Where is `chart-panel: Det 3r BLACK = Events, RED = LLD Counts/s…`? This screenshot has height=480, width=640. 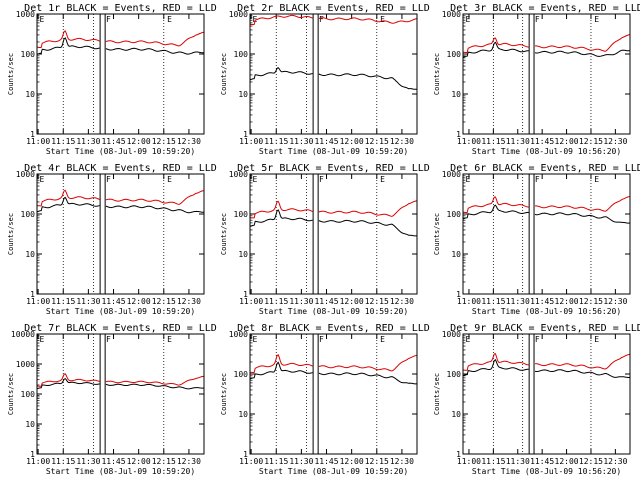
chart-panel: Det 3r BLACK = Events, RED = LLD Counts/s… is located at coordinates (536, 79).